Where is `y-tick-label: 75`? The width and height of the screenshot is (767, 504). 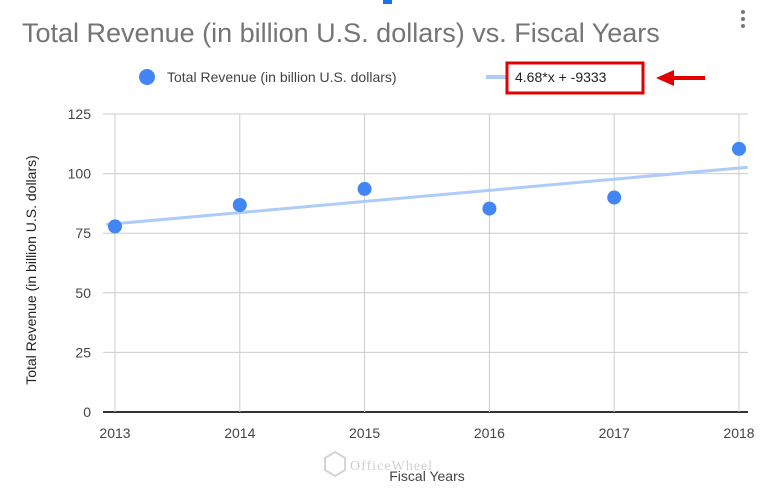
y-tick-label: 75 is located at coordinates (83, 233).